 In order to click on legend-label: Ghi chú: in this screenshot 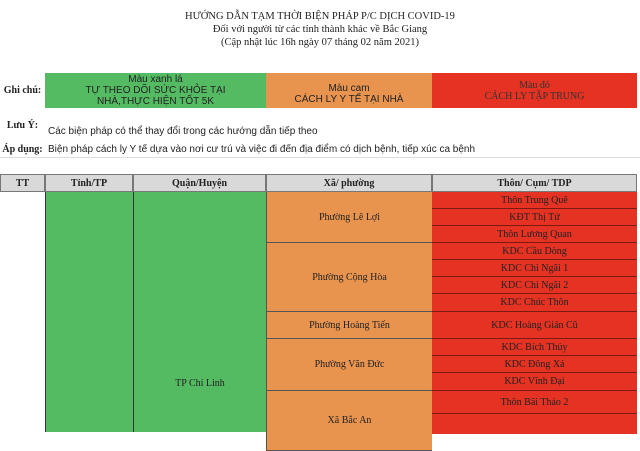, I will do `click(22, 90)`.